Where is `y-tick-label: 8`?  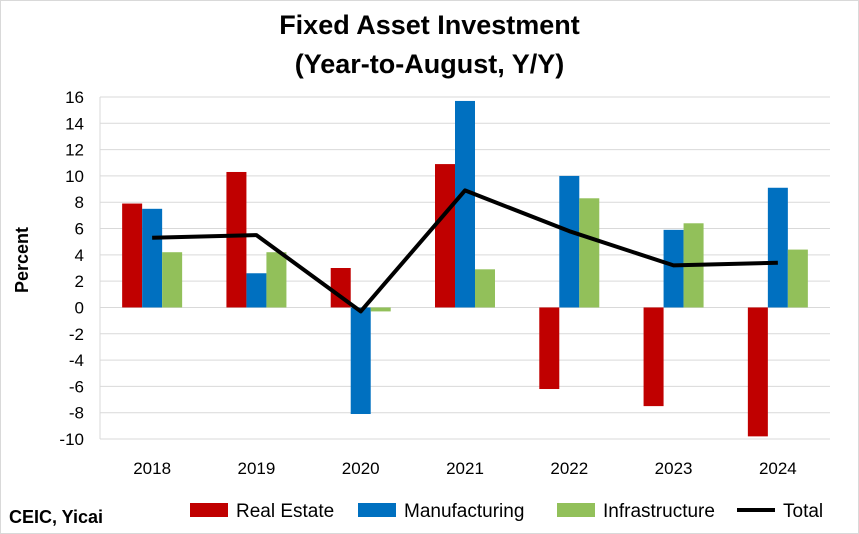
y-tick-label: 8 is located at coordinates (79, 202).